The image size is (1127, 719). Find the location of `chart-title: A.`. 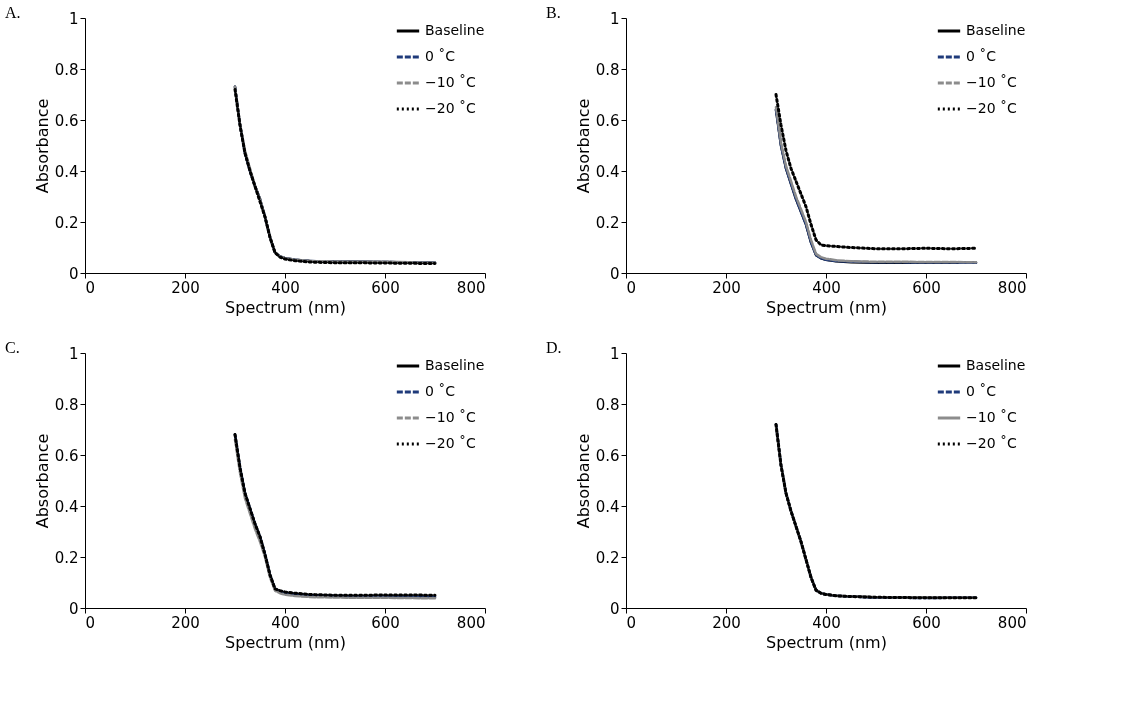

chart-title: A. is located at coordinates (13, 12).